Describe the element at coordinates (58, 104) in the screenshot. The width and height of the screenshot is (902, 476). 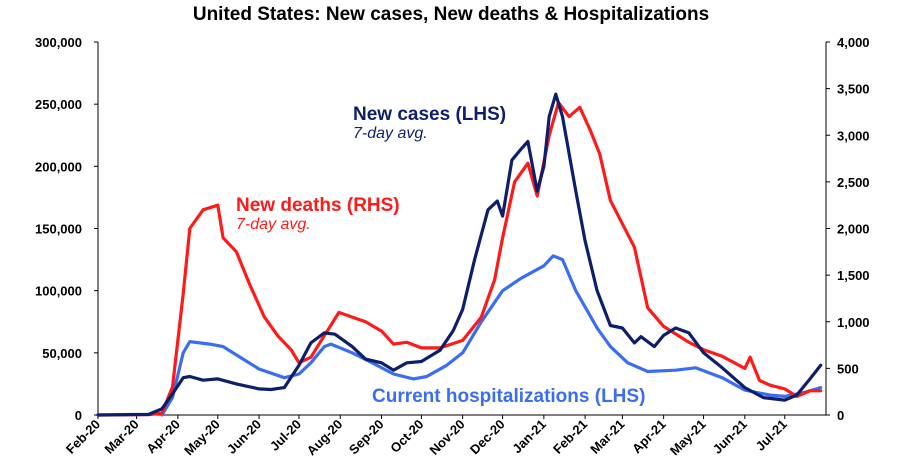
I see `left-tick-label: 250,000` at that location.